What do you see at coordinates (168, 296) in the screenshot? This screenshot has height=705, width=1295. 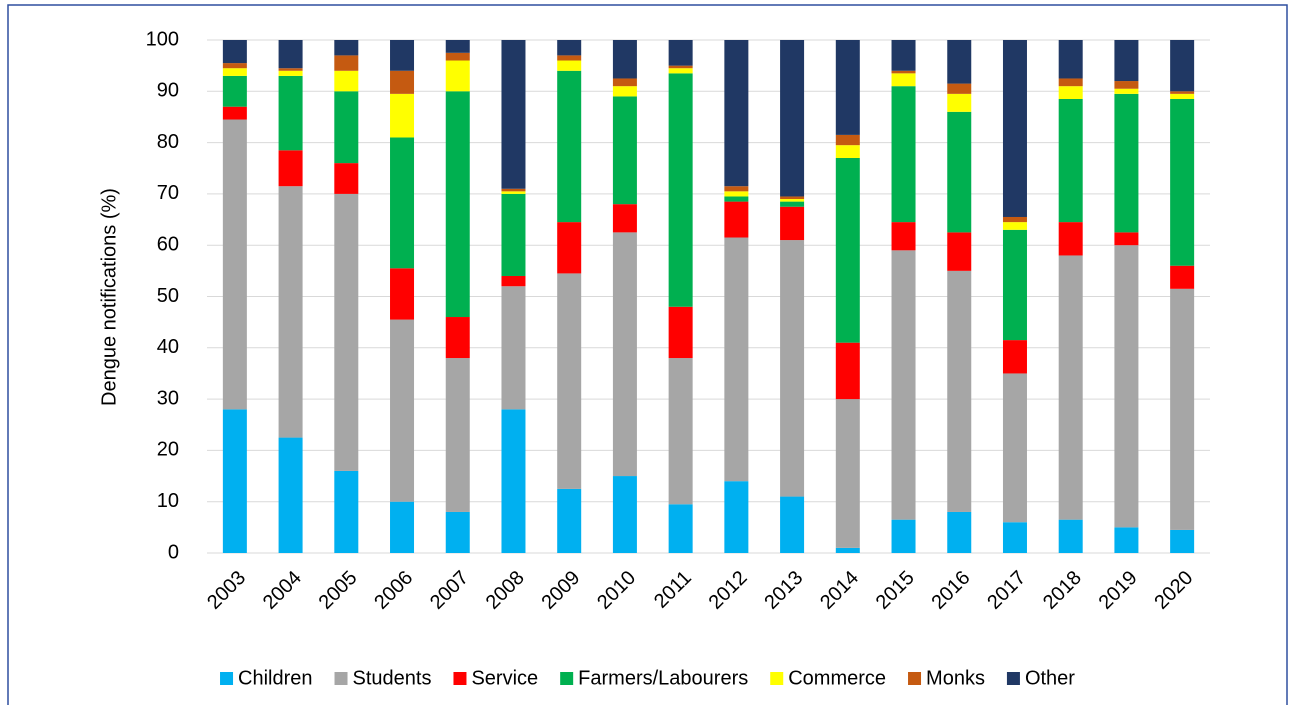 I see `y-tick-label: 50` at bounding box center [168, 296].